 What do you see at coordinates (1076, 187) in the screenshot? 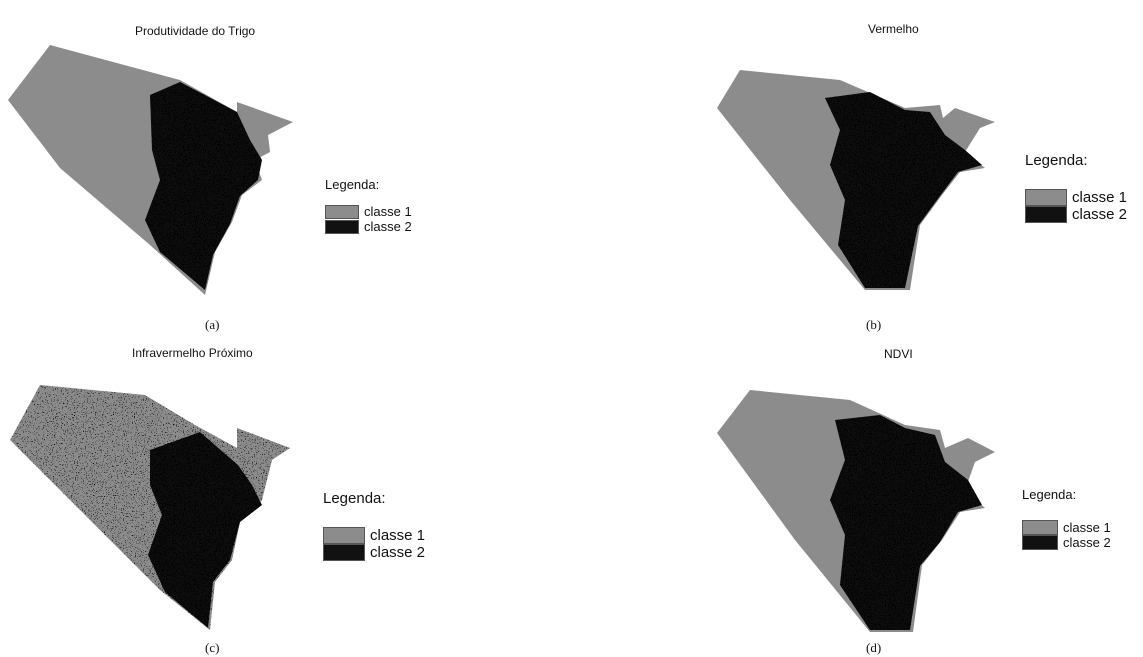
I see `legend-b: Legenda: classe 1 classe 2` at bounding box center [1076, 187].